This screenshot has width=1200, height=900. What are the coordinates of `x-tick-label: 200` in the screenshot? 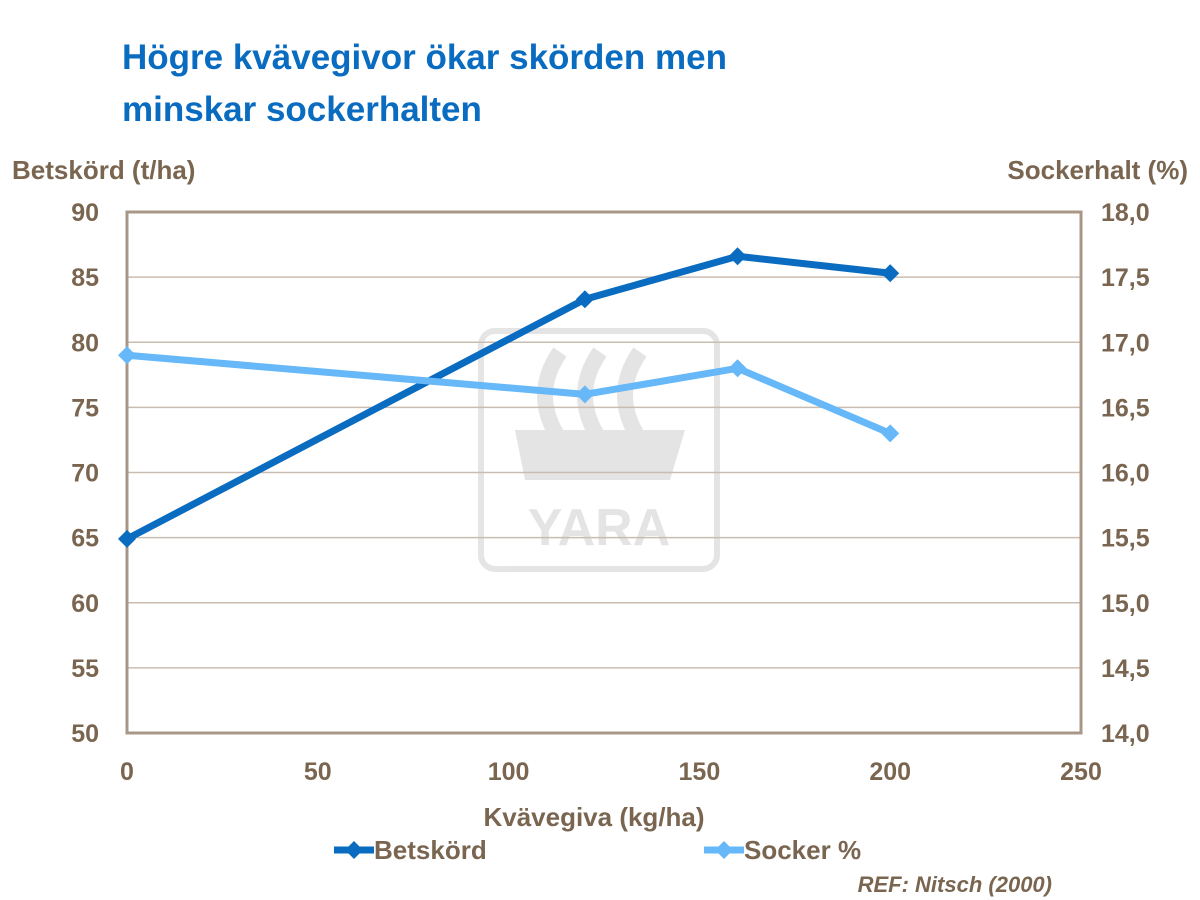 It's located at (890, 772).